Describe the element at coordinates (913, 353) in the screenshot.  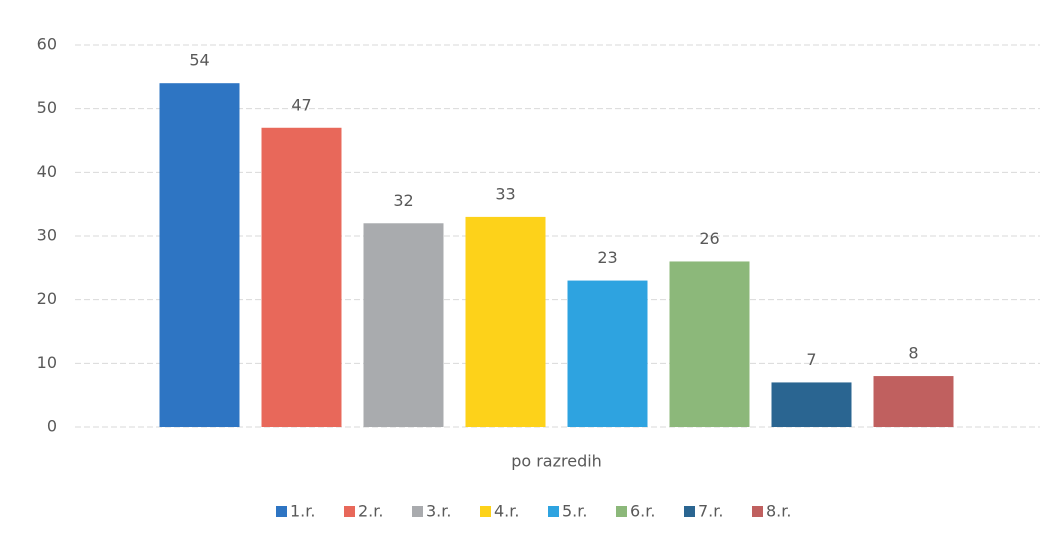
I see `data-label: 8` at that location.